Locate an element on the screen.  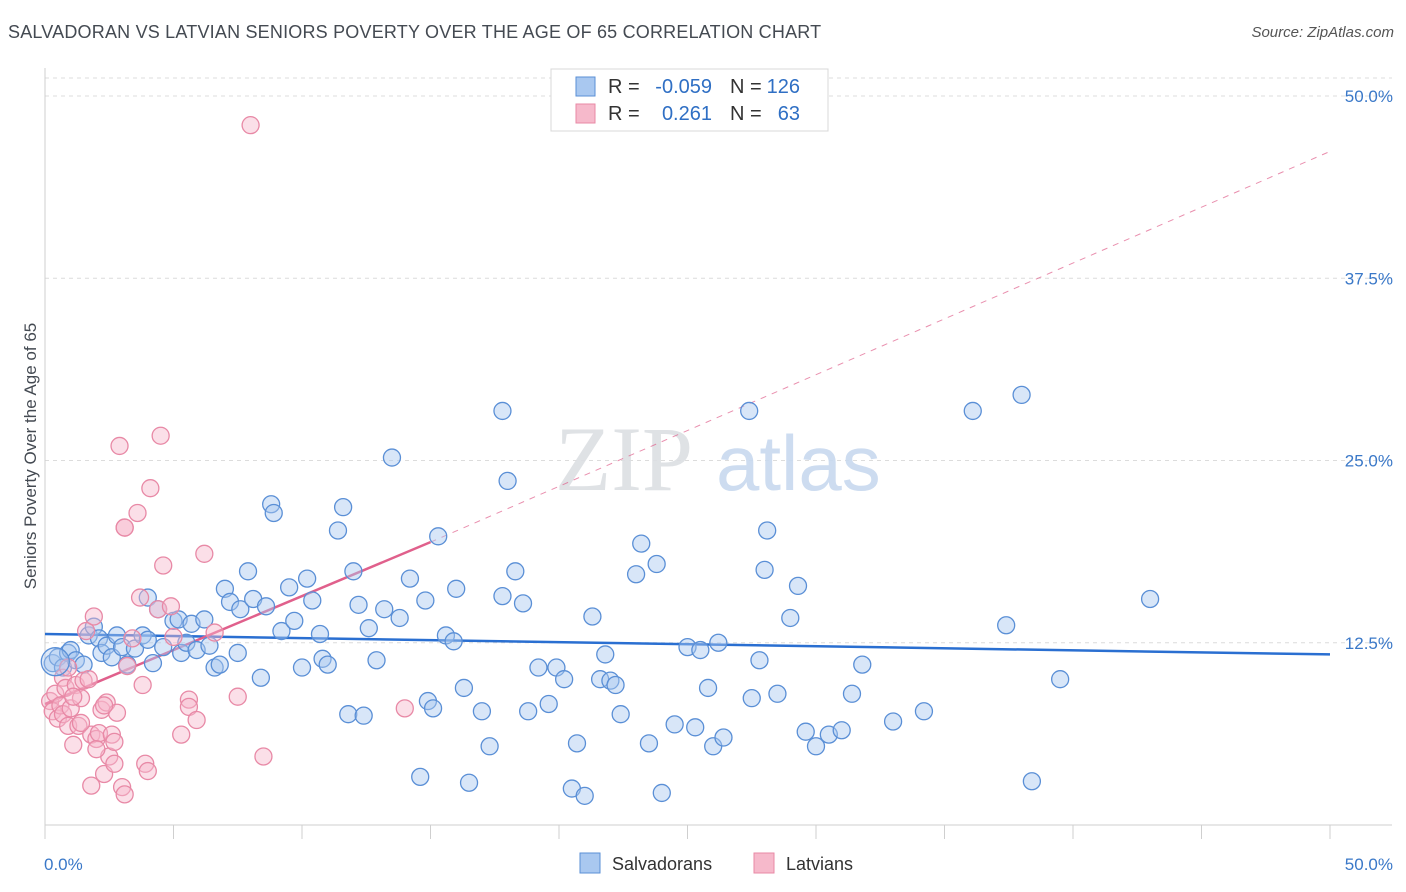
legend-swatch-pink is located at coordinates (585, 113).